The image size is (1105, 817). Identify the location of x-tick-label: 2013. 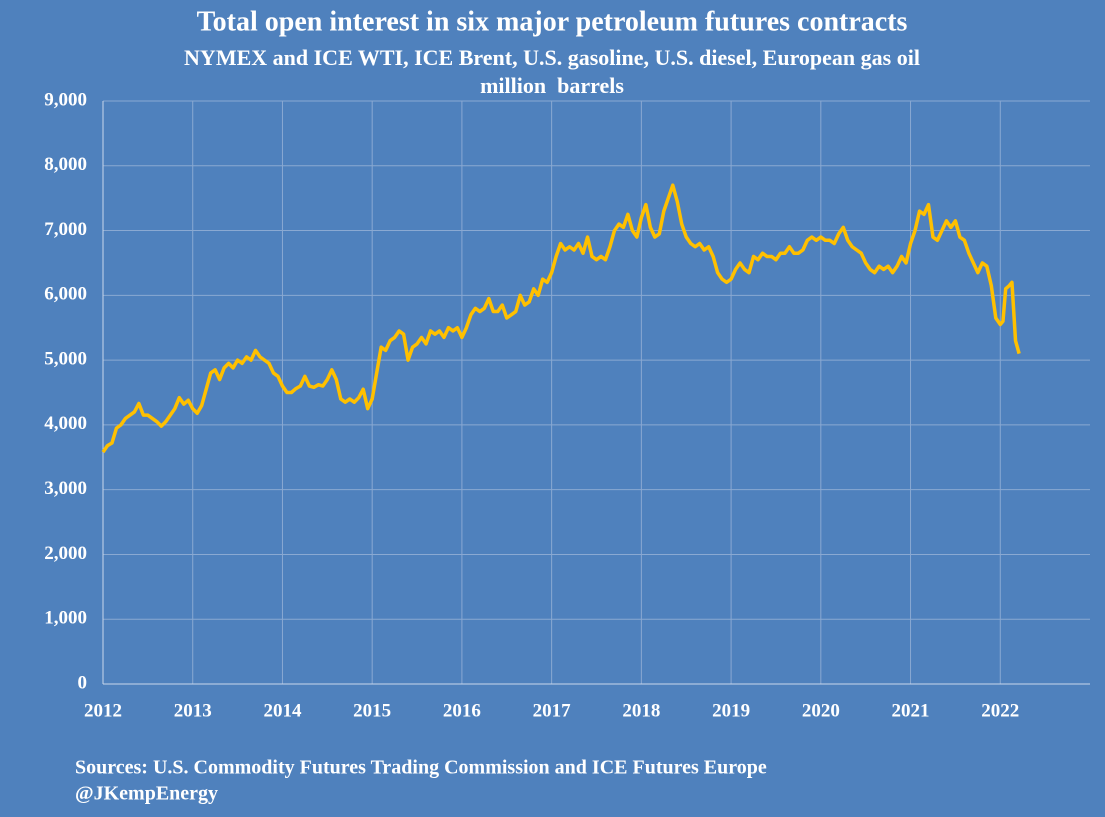
(193, 710).